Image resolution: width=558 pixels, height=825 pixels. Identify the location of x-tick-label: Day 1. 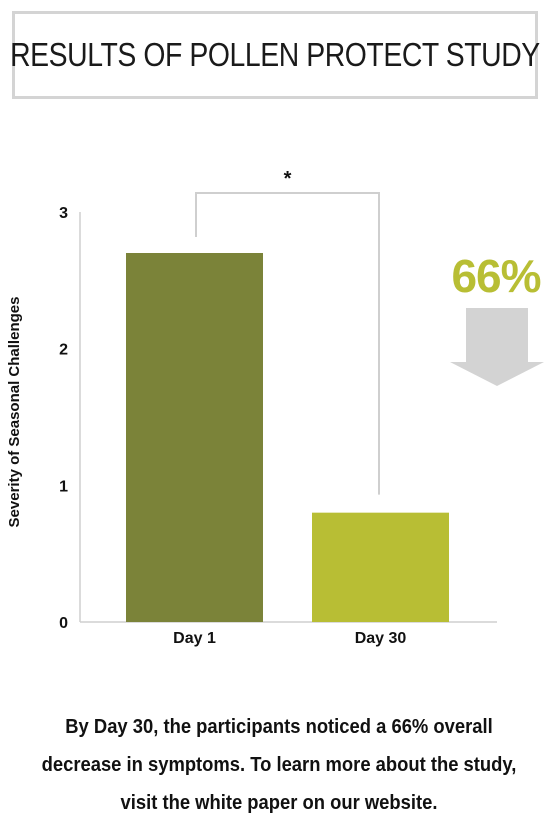
(194, 638).